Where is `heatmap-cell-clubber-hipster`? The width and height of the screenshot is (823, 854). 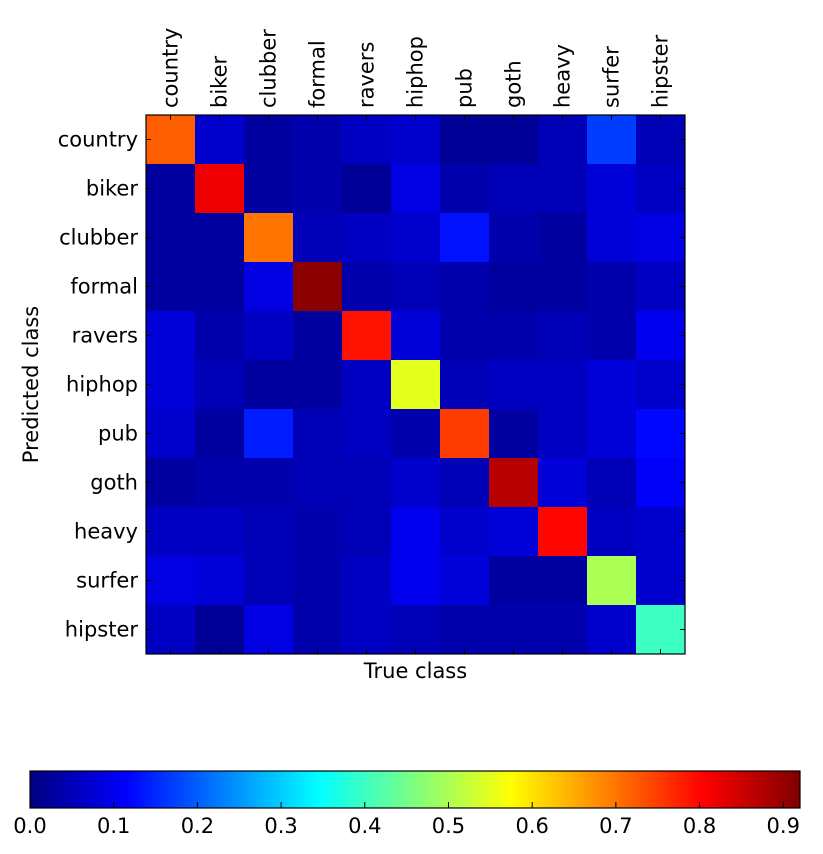
heatmap-cell-clubber-hipster is located at coordinates (661, 238).